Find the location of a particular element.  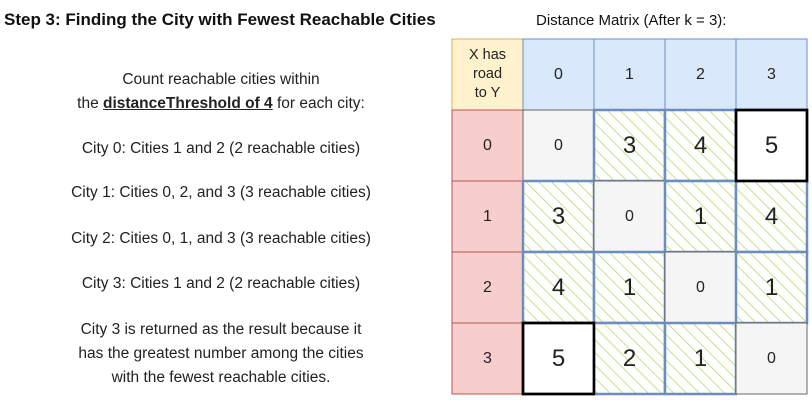

matrix-cell-2-1-value: 1 is located at coordinates (629, 287).